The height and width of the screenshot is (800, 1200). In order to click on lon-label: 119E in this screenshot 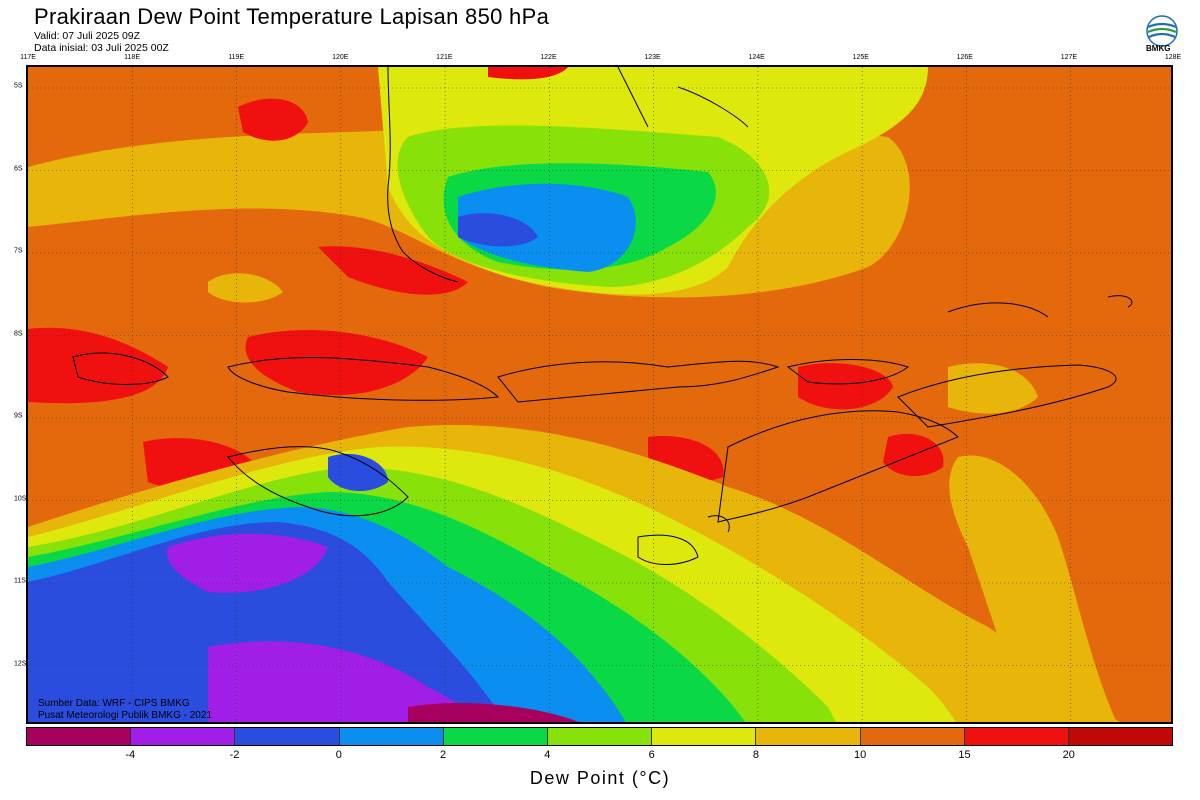, I will do `click(236, 57)`.